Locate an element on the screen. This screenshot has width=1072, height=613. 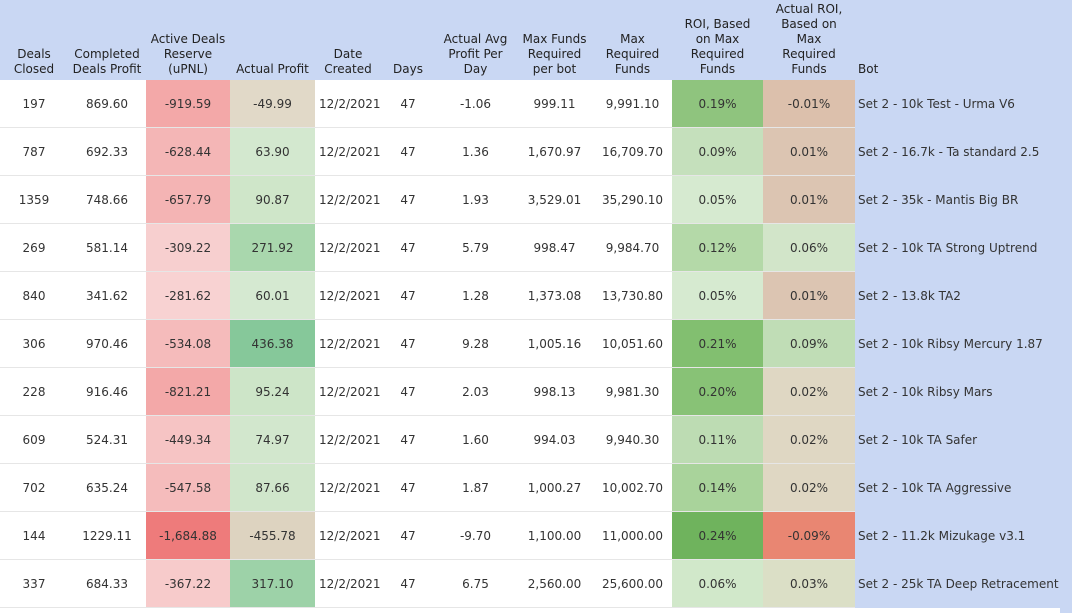
cell-actual-profit: -455.78 is located at coordinates (272, 536).